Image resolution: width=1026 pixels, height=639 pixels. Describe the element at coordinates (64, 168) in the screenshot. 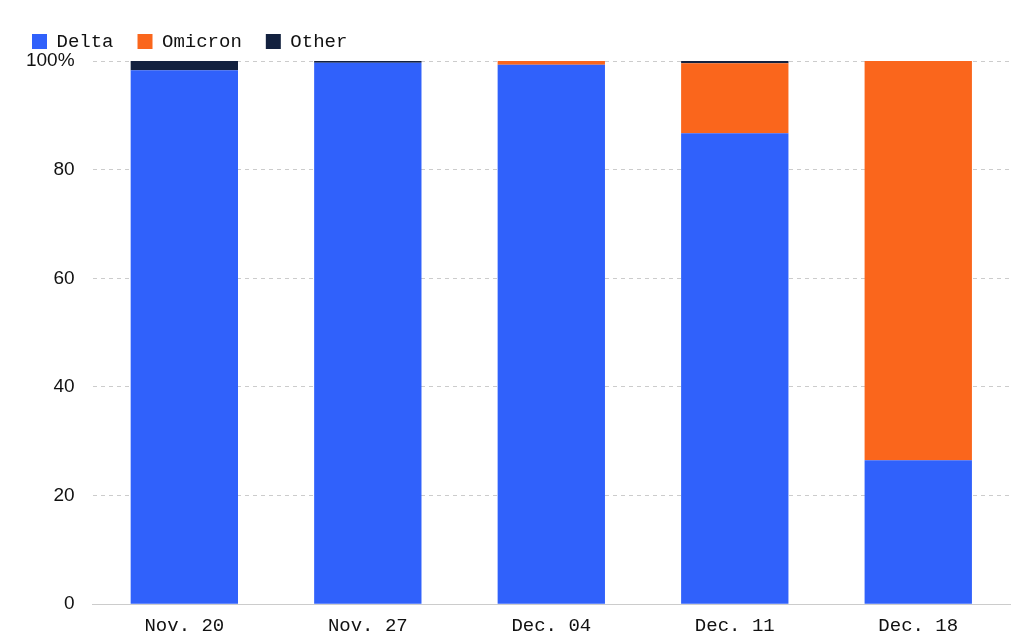

I see `y-tick-label: 80` at that location.